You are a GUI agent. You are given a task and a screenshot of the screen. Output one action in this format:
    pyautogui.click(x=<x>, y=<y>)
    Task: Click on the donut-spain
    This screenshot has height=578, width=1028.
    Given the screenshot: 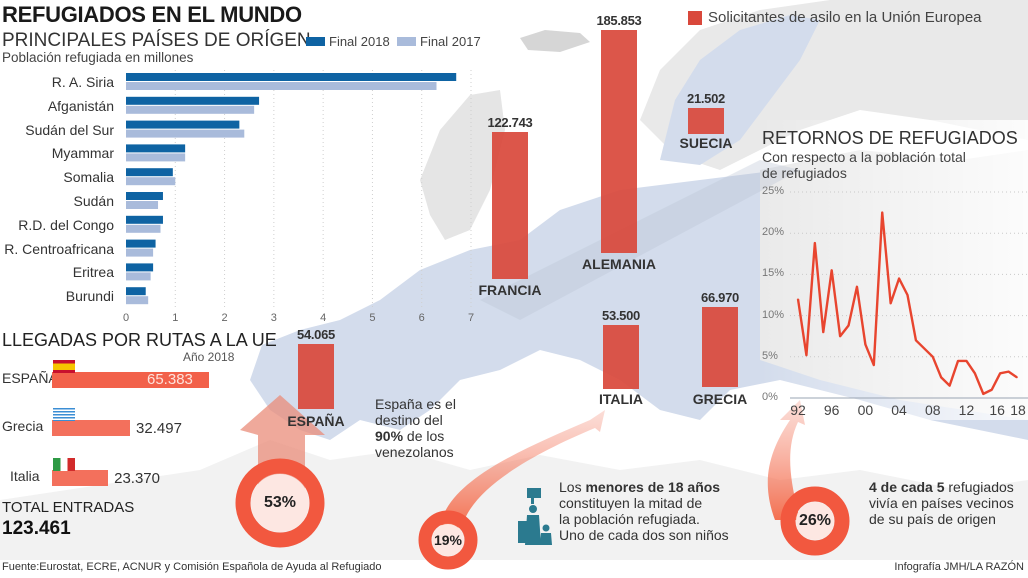 What is the action you would take?
    pyautogui.click(x=280, y=503)
    